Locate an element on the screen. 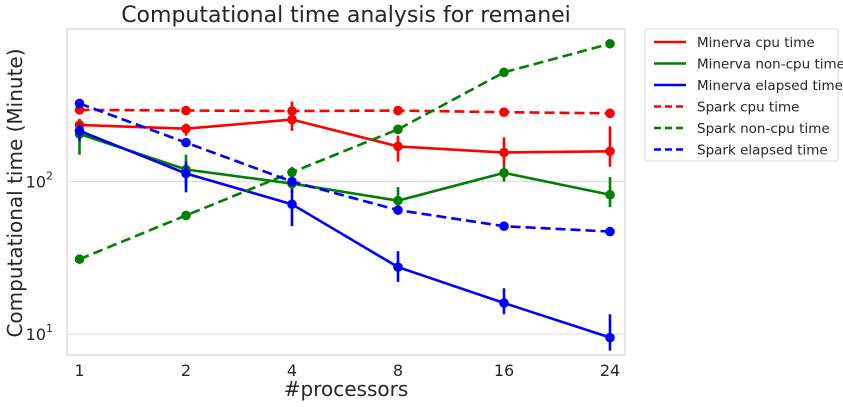 This screenshot has width=843, height=407. y-tick-labels: 10¹ 10² is located at coordinates (39, 257).